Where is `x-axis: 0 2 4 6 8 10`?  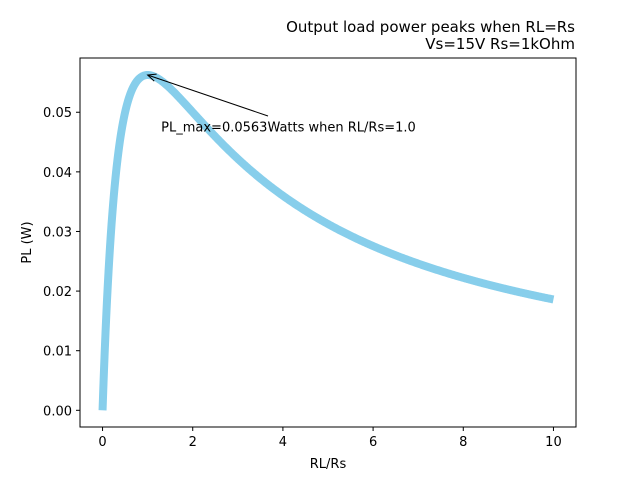
x-axis: 0 2 4 6 8 10 is located at coordinates (330, 438).